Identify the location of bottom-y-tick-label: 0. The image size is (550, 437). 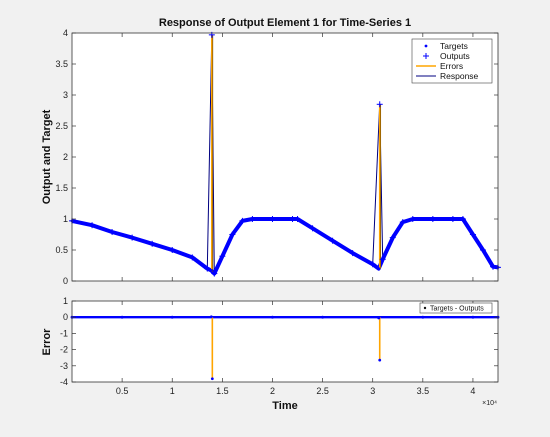
(65, 317).